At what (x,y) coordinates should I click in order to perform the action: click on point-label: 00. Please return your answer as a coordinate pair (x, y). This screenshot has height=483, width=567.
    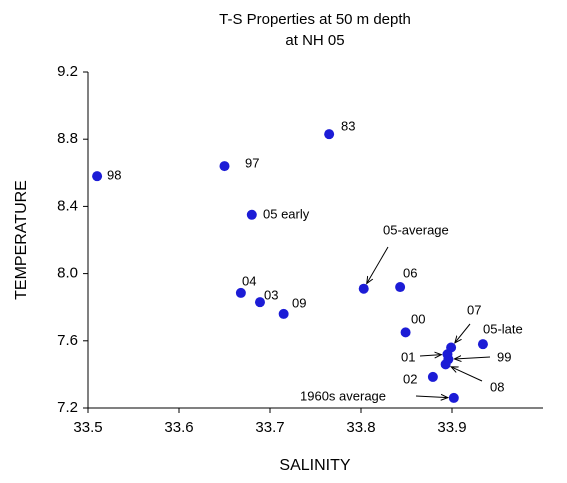
    Looking at the image, I should click on (418, 318).